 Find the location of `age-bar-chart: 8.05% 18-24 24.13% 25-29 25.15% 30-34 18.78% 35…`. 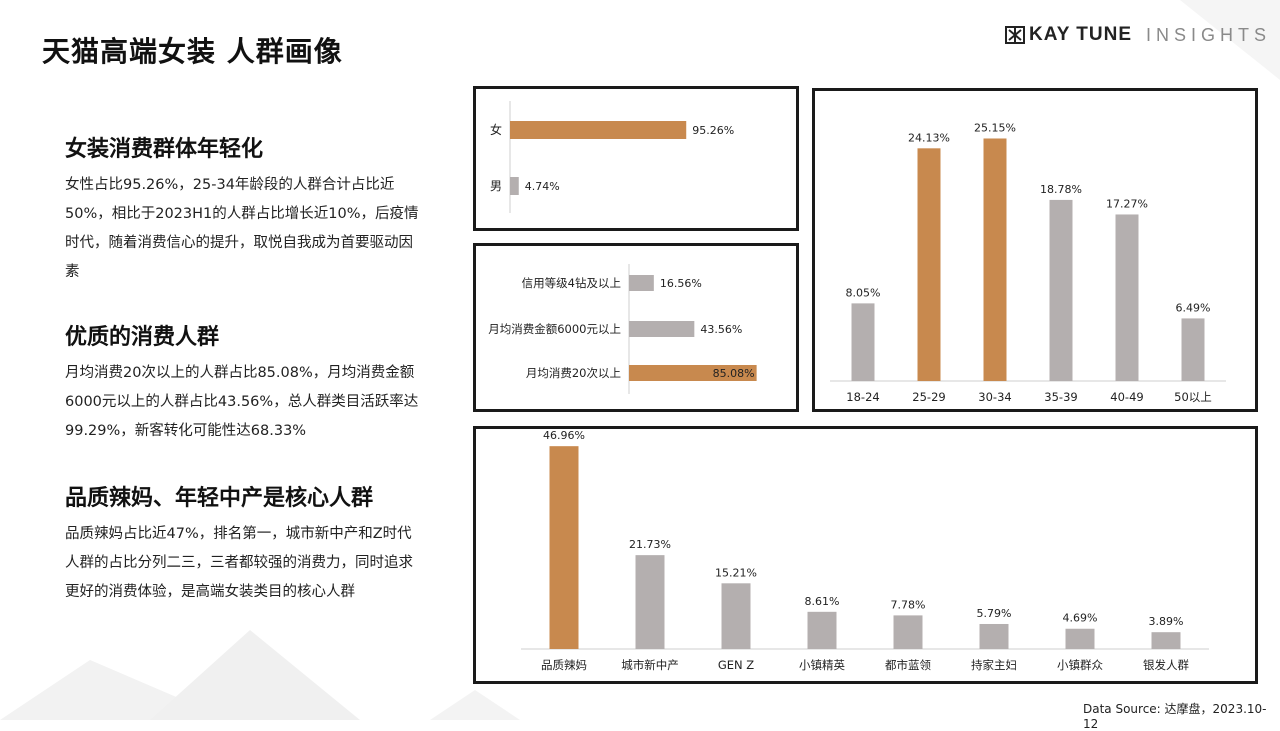

age-bar-chart: 8.05% 18-24 24.13% 25-29 25.15% 30-34 18.78% 35… is located at coordinates (1028, 262).